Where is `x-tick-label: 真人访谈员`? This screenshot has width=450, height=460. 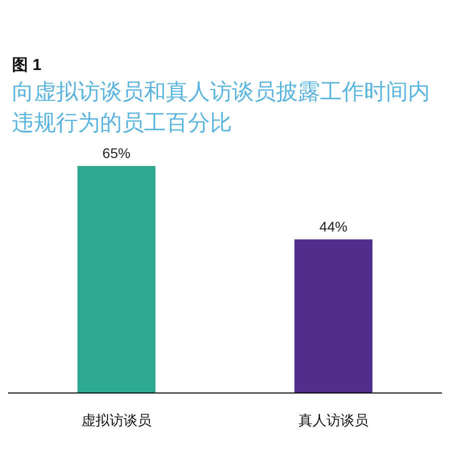
x-tick-label: 真人访谈员 is located at coordinates (333, 420).